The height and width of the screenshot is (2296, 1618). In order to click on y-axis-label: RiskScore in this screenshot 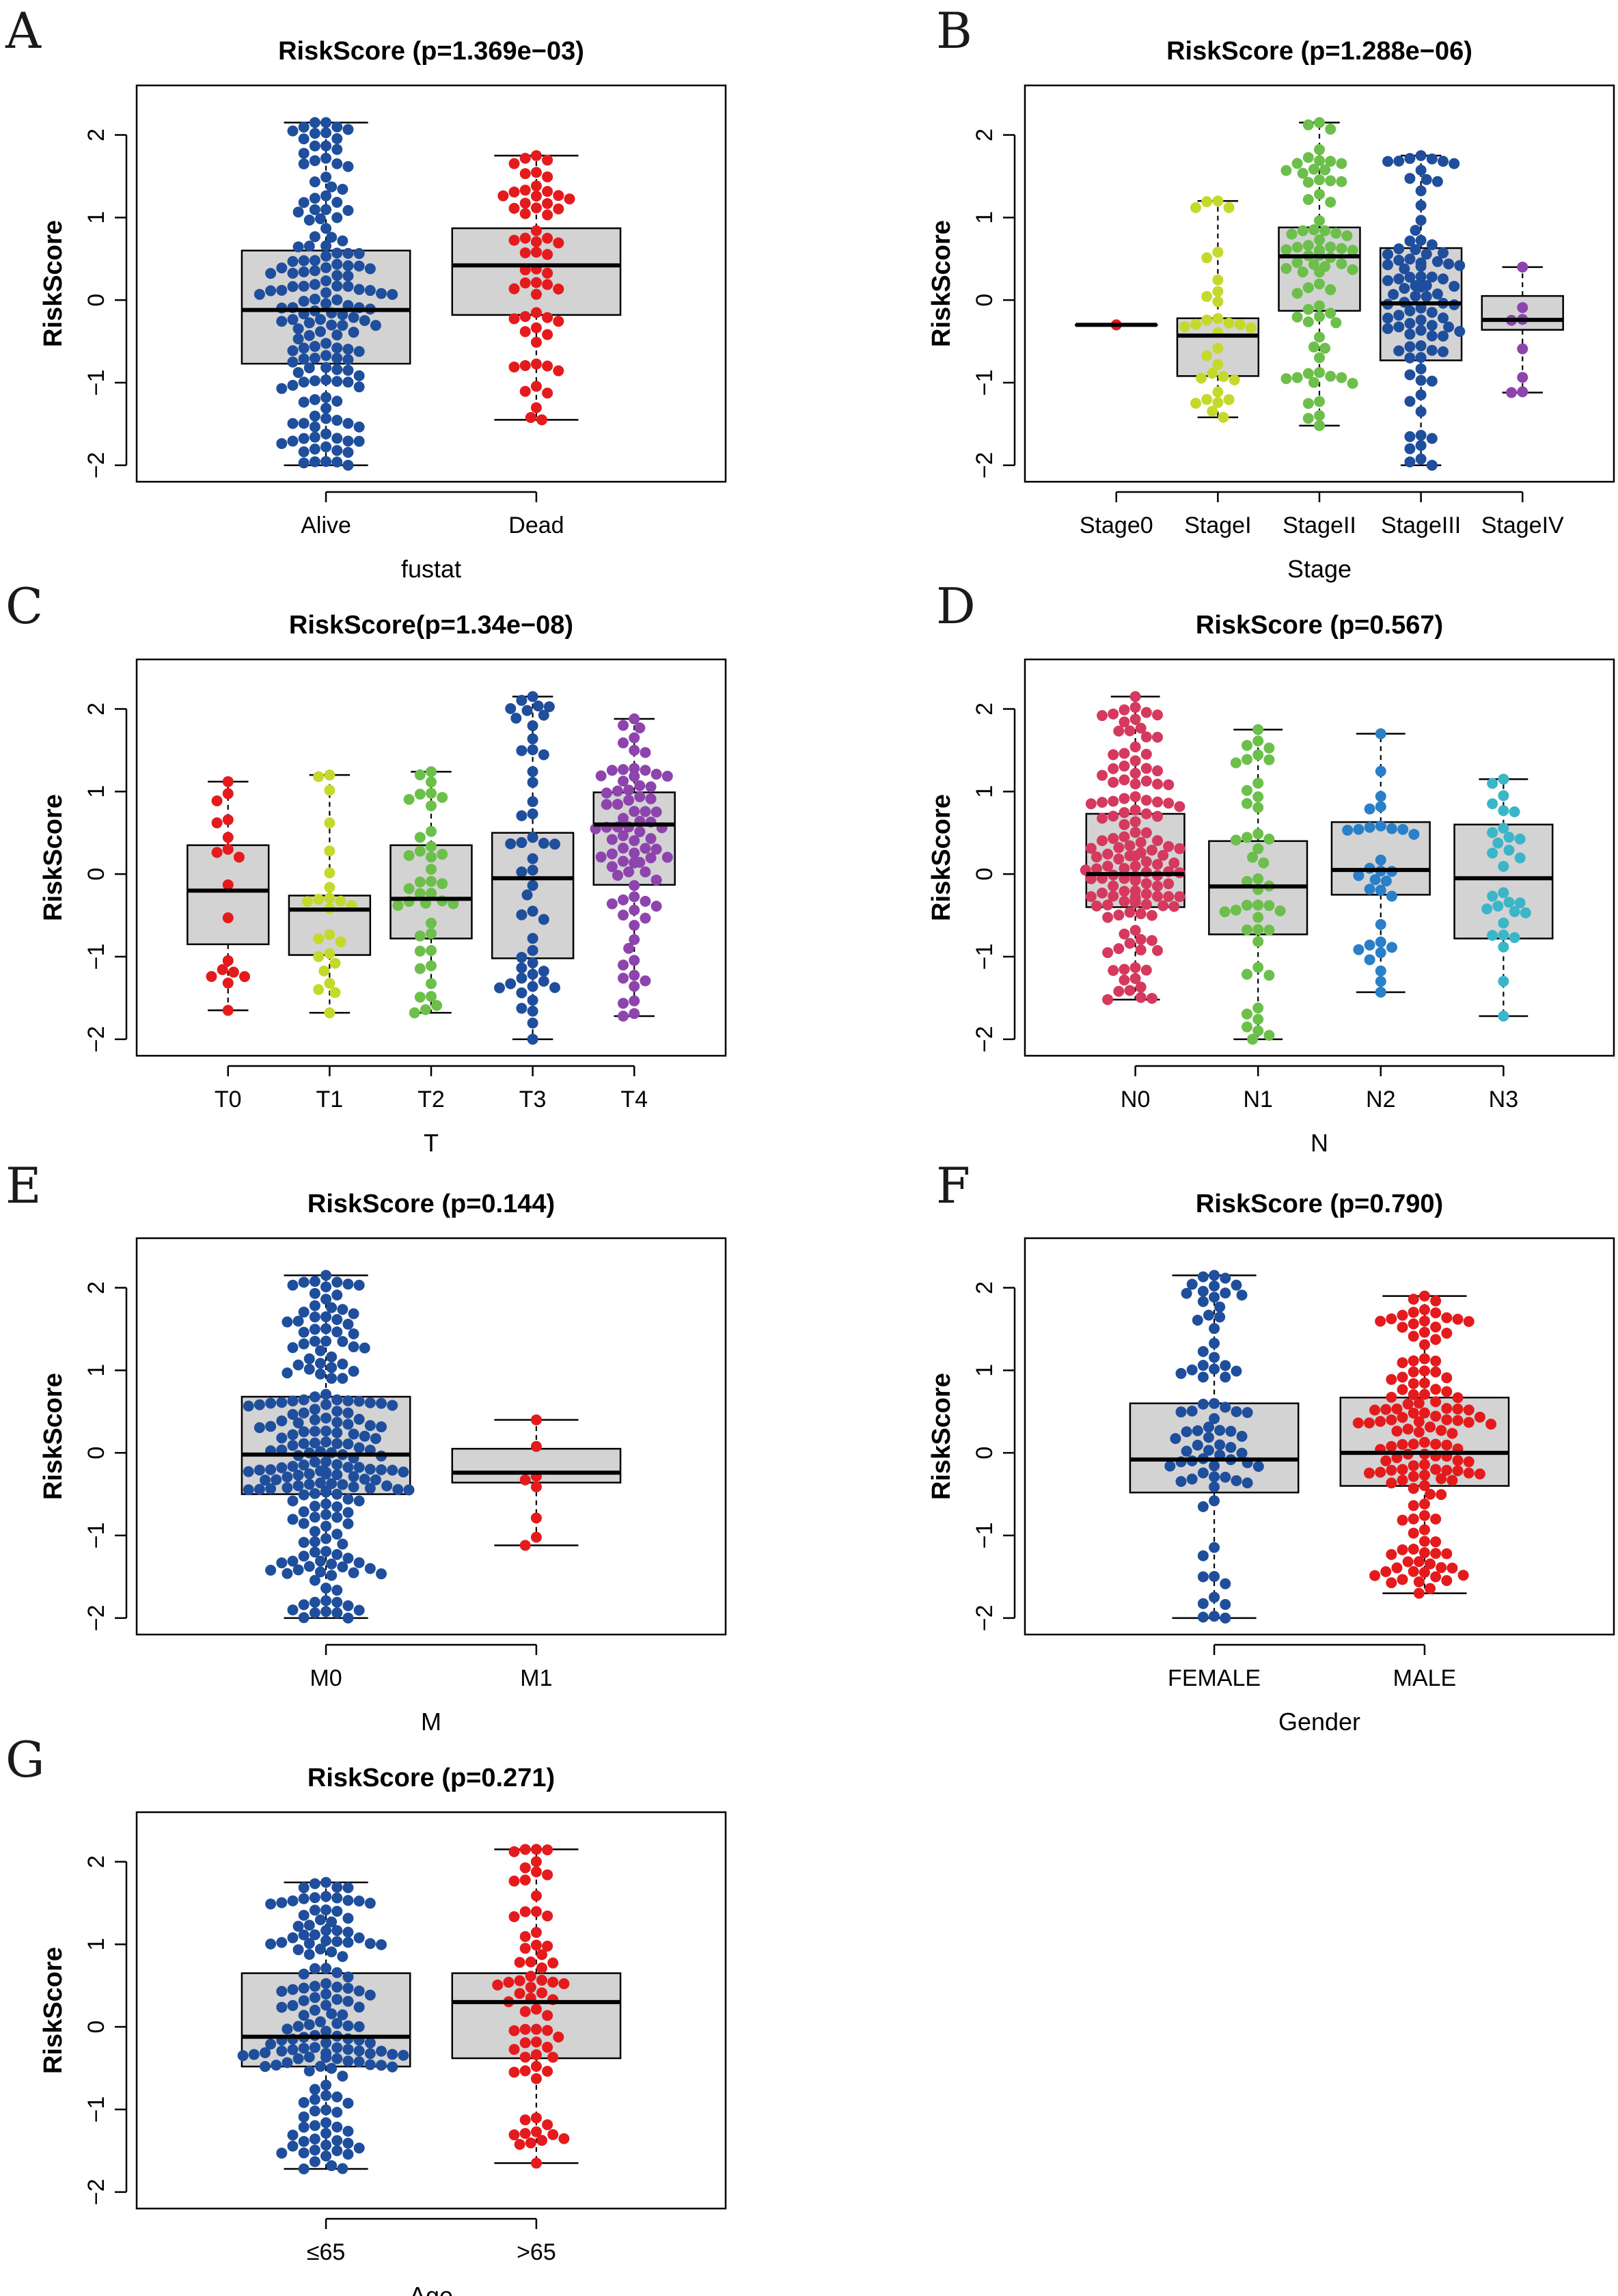, I will do `click(941, 1436)`.